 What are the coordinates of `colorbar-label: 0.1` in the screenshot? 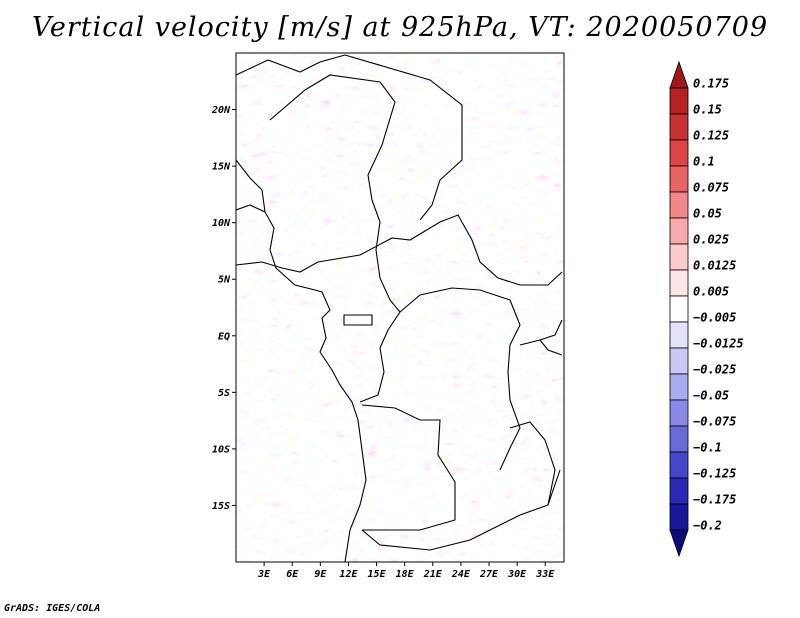 It's located at (704, 162).